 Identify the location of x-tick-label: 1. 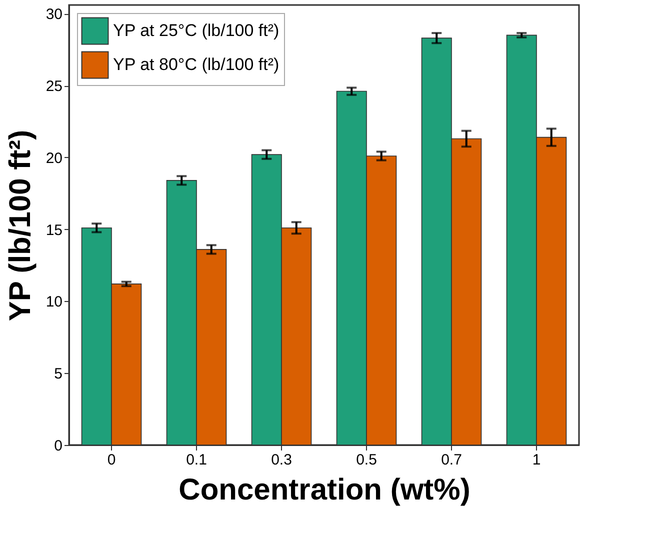
(536, 460).